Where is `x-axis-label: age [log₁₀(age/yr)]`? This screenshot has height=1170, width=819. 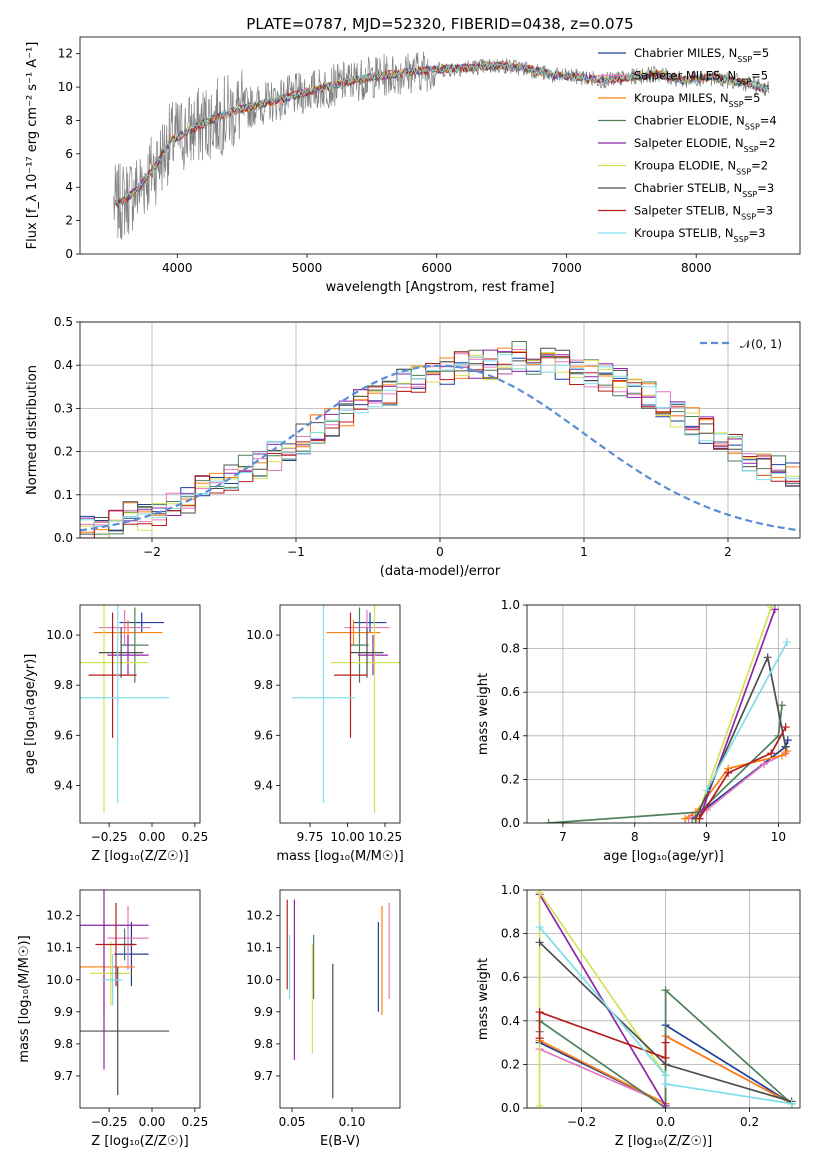 x-axis-label: age [log₁₀(age/yr)] is located at coordinates (663, 856).